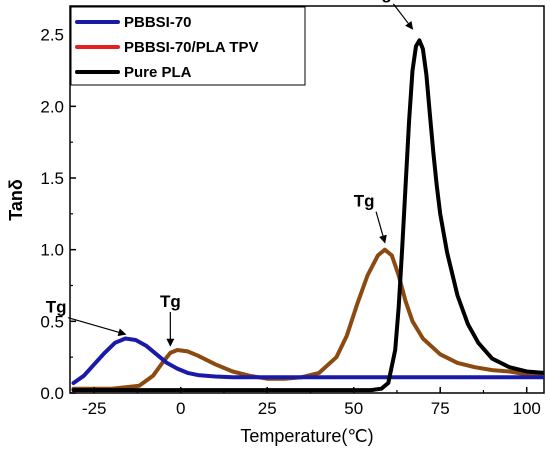  Describe the element at coordinates (267, 408) in the screenshot. I see `x-tick-label: 25` at that location.